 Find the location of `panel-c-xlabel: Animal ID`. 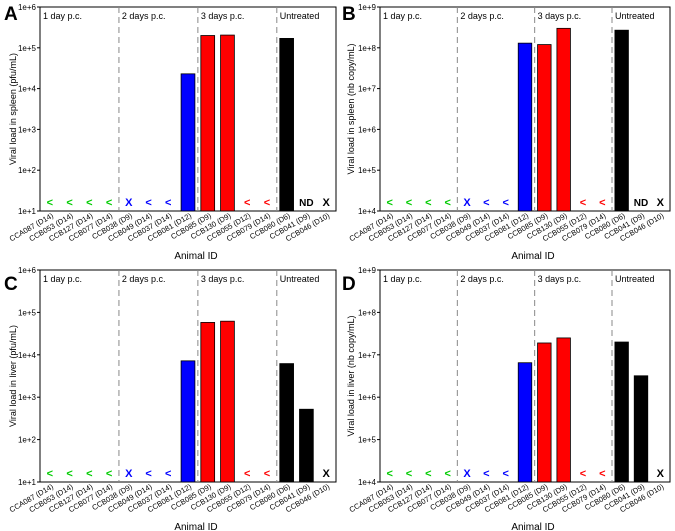

panel-c-xlabel: Animal ID is located at coordinates (195, 526).